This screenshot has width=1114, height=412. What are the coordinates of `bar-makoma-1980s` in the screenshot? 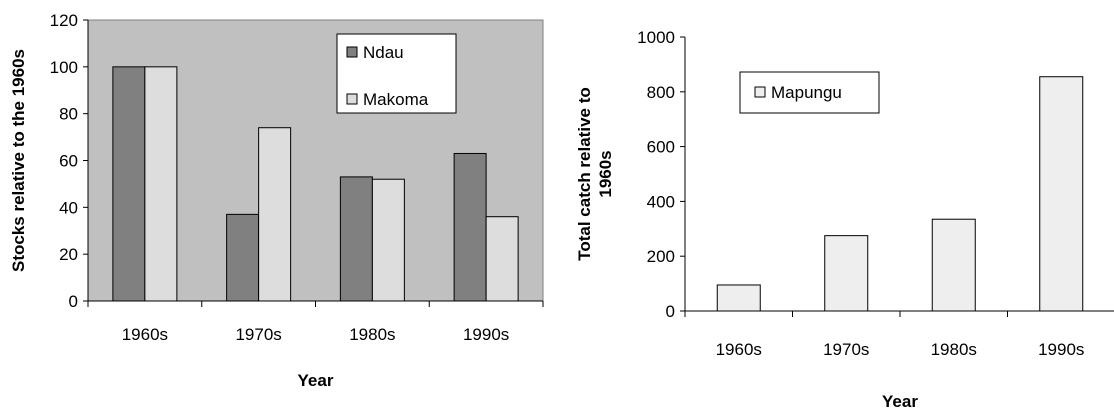 It's located at (388, 240).